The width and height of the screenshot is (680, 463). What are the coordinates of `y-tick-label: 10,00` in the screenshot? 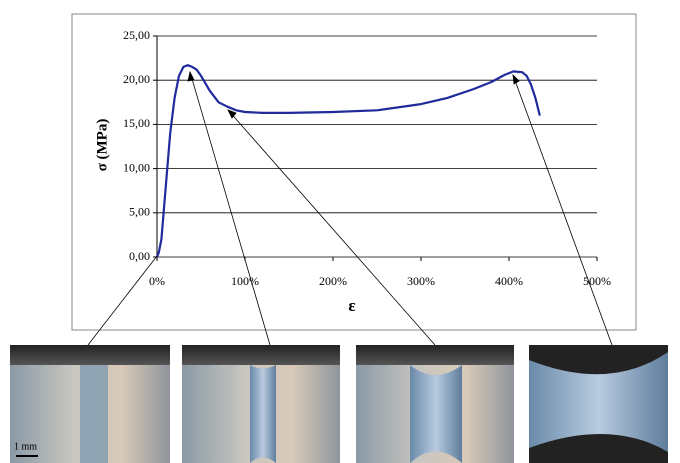 It's located at (136, 167).